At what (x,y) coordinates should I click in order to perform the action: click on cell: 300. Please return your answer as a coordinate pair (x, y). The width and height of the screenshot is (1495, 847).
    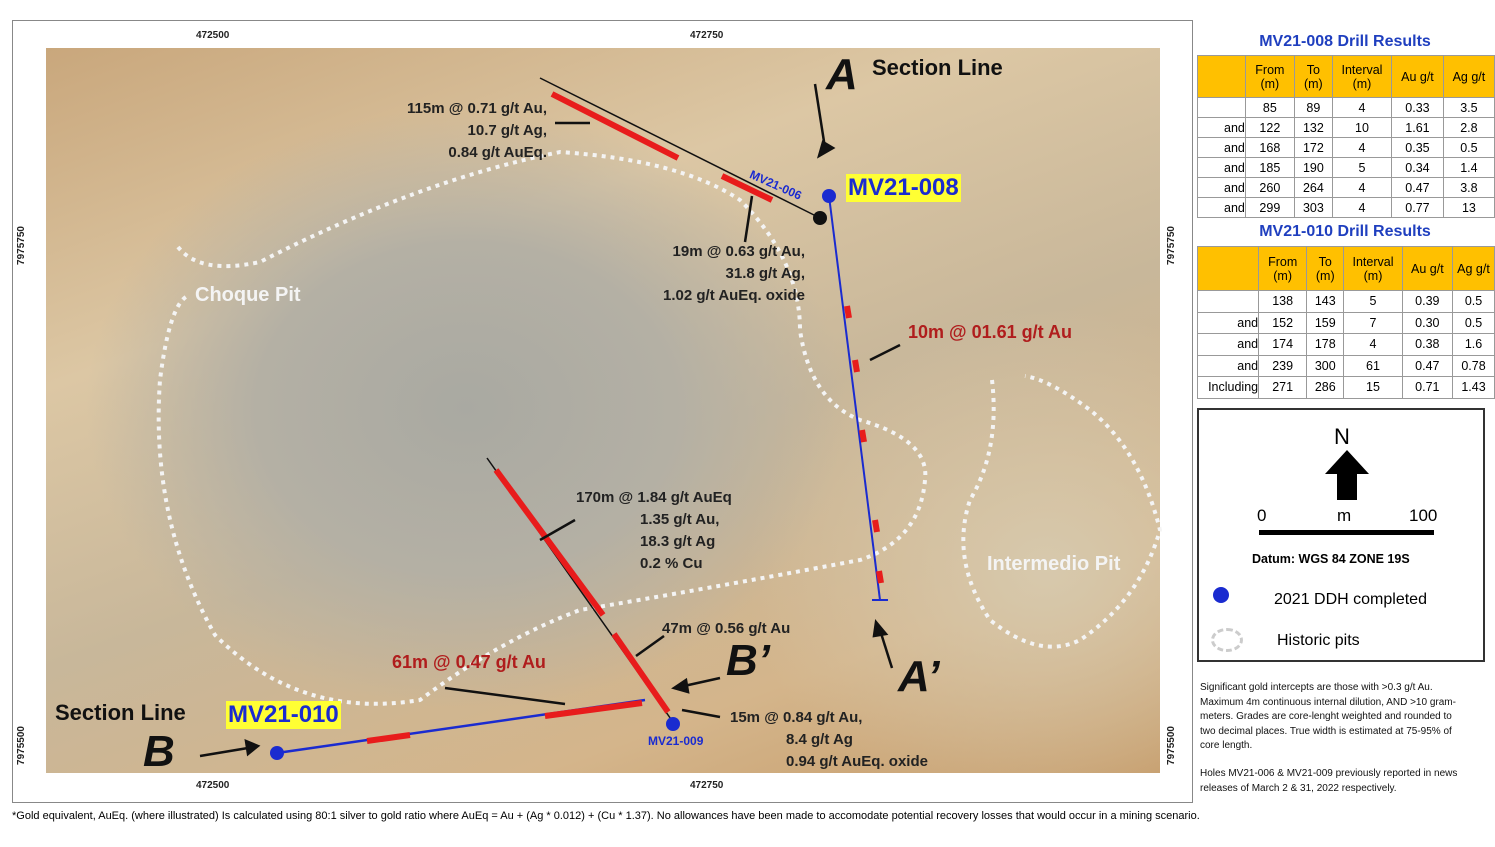
    Looking at the image, I should click on (1325, 365).